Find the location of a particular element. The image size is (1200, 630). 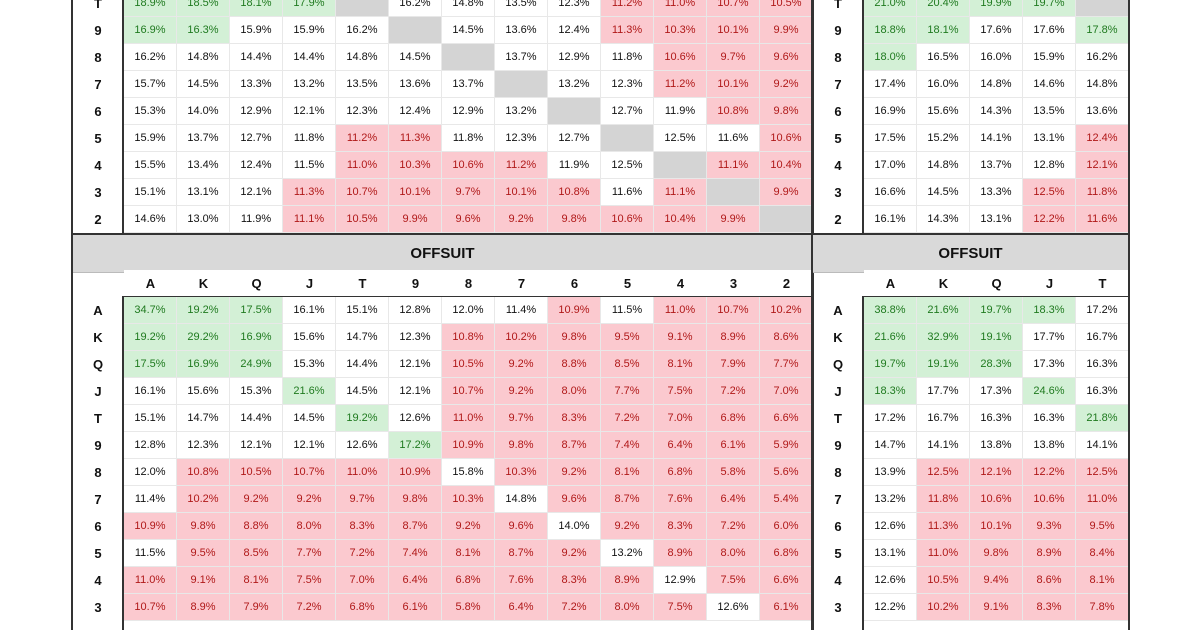

offsuit-row-label: Q is located at coordinates (98, 364).